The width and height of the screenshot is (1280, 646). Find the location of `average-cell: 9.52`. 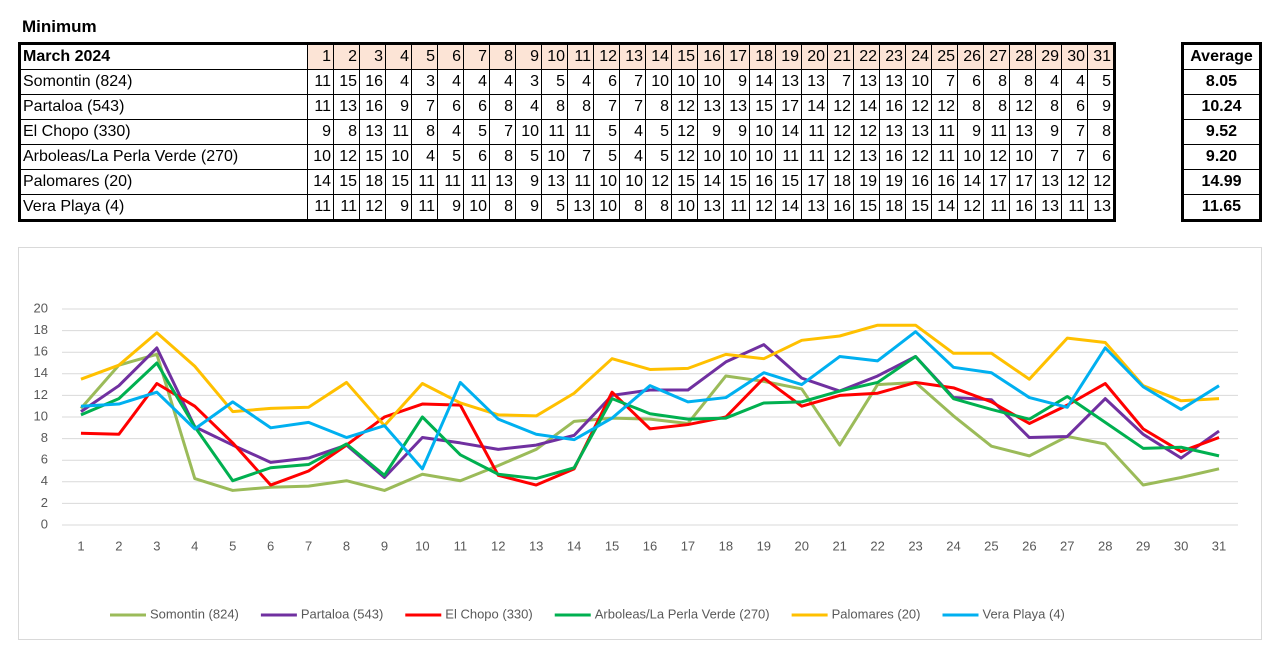

average-cell: 9.52 is located at coordinates (1221, 132).